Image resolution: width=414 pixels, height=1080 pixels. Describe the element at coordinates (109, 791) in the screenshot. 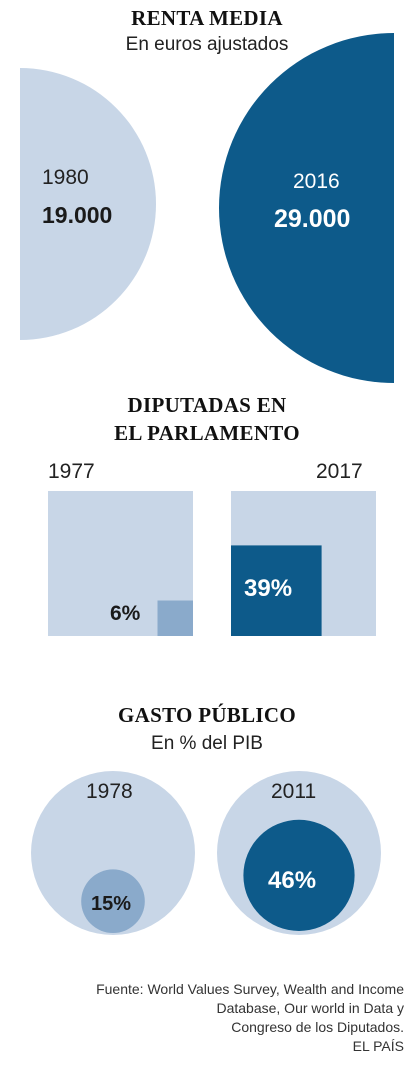

I see `gasto-1978-year: 1978` at that location.